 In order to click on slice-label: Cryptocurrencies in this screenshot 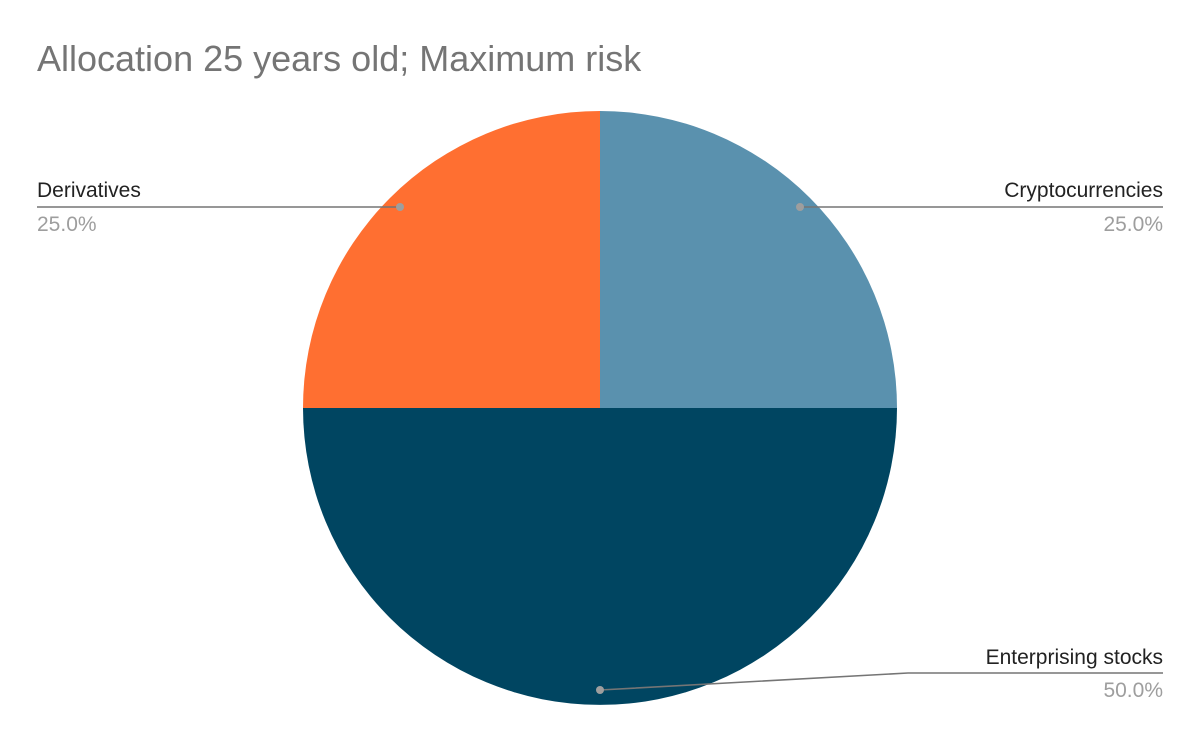, I will do `click(1083, 190)`.